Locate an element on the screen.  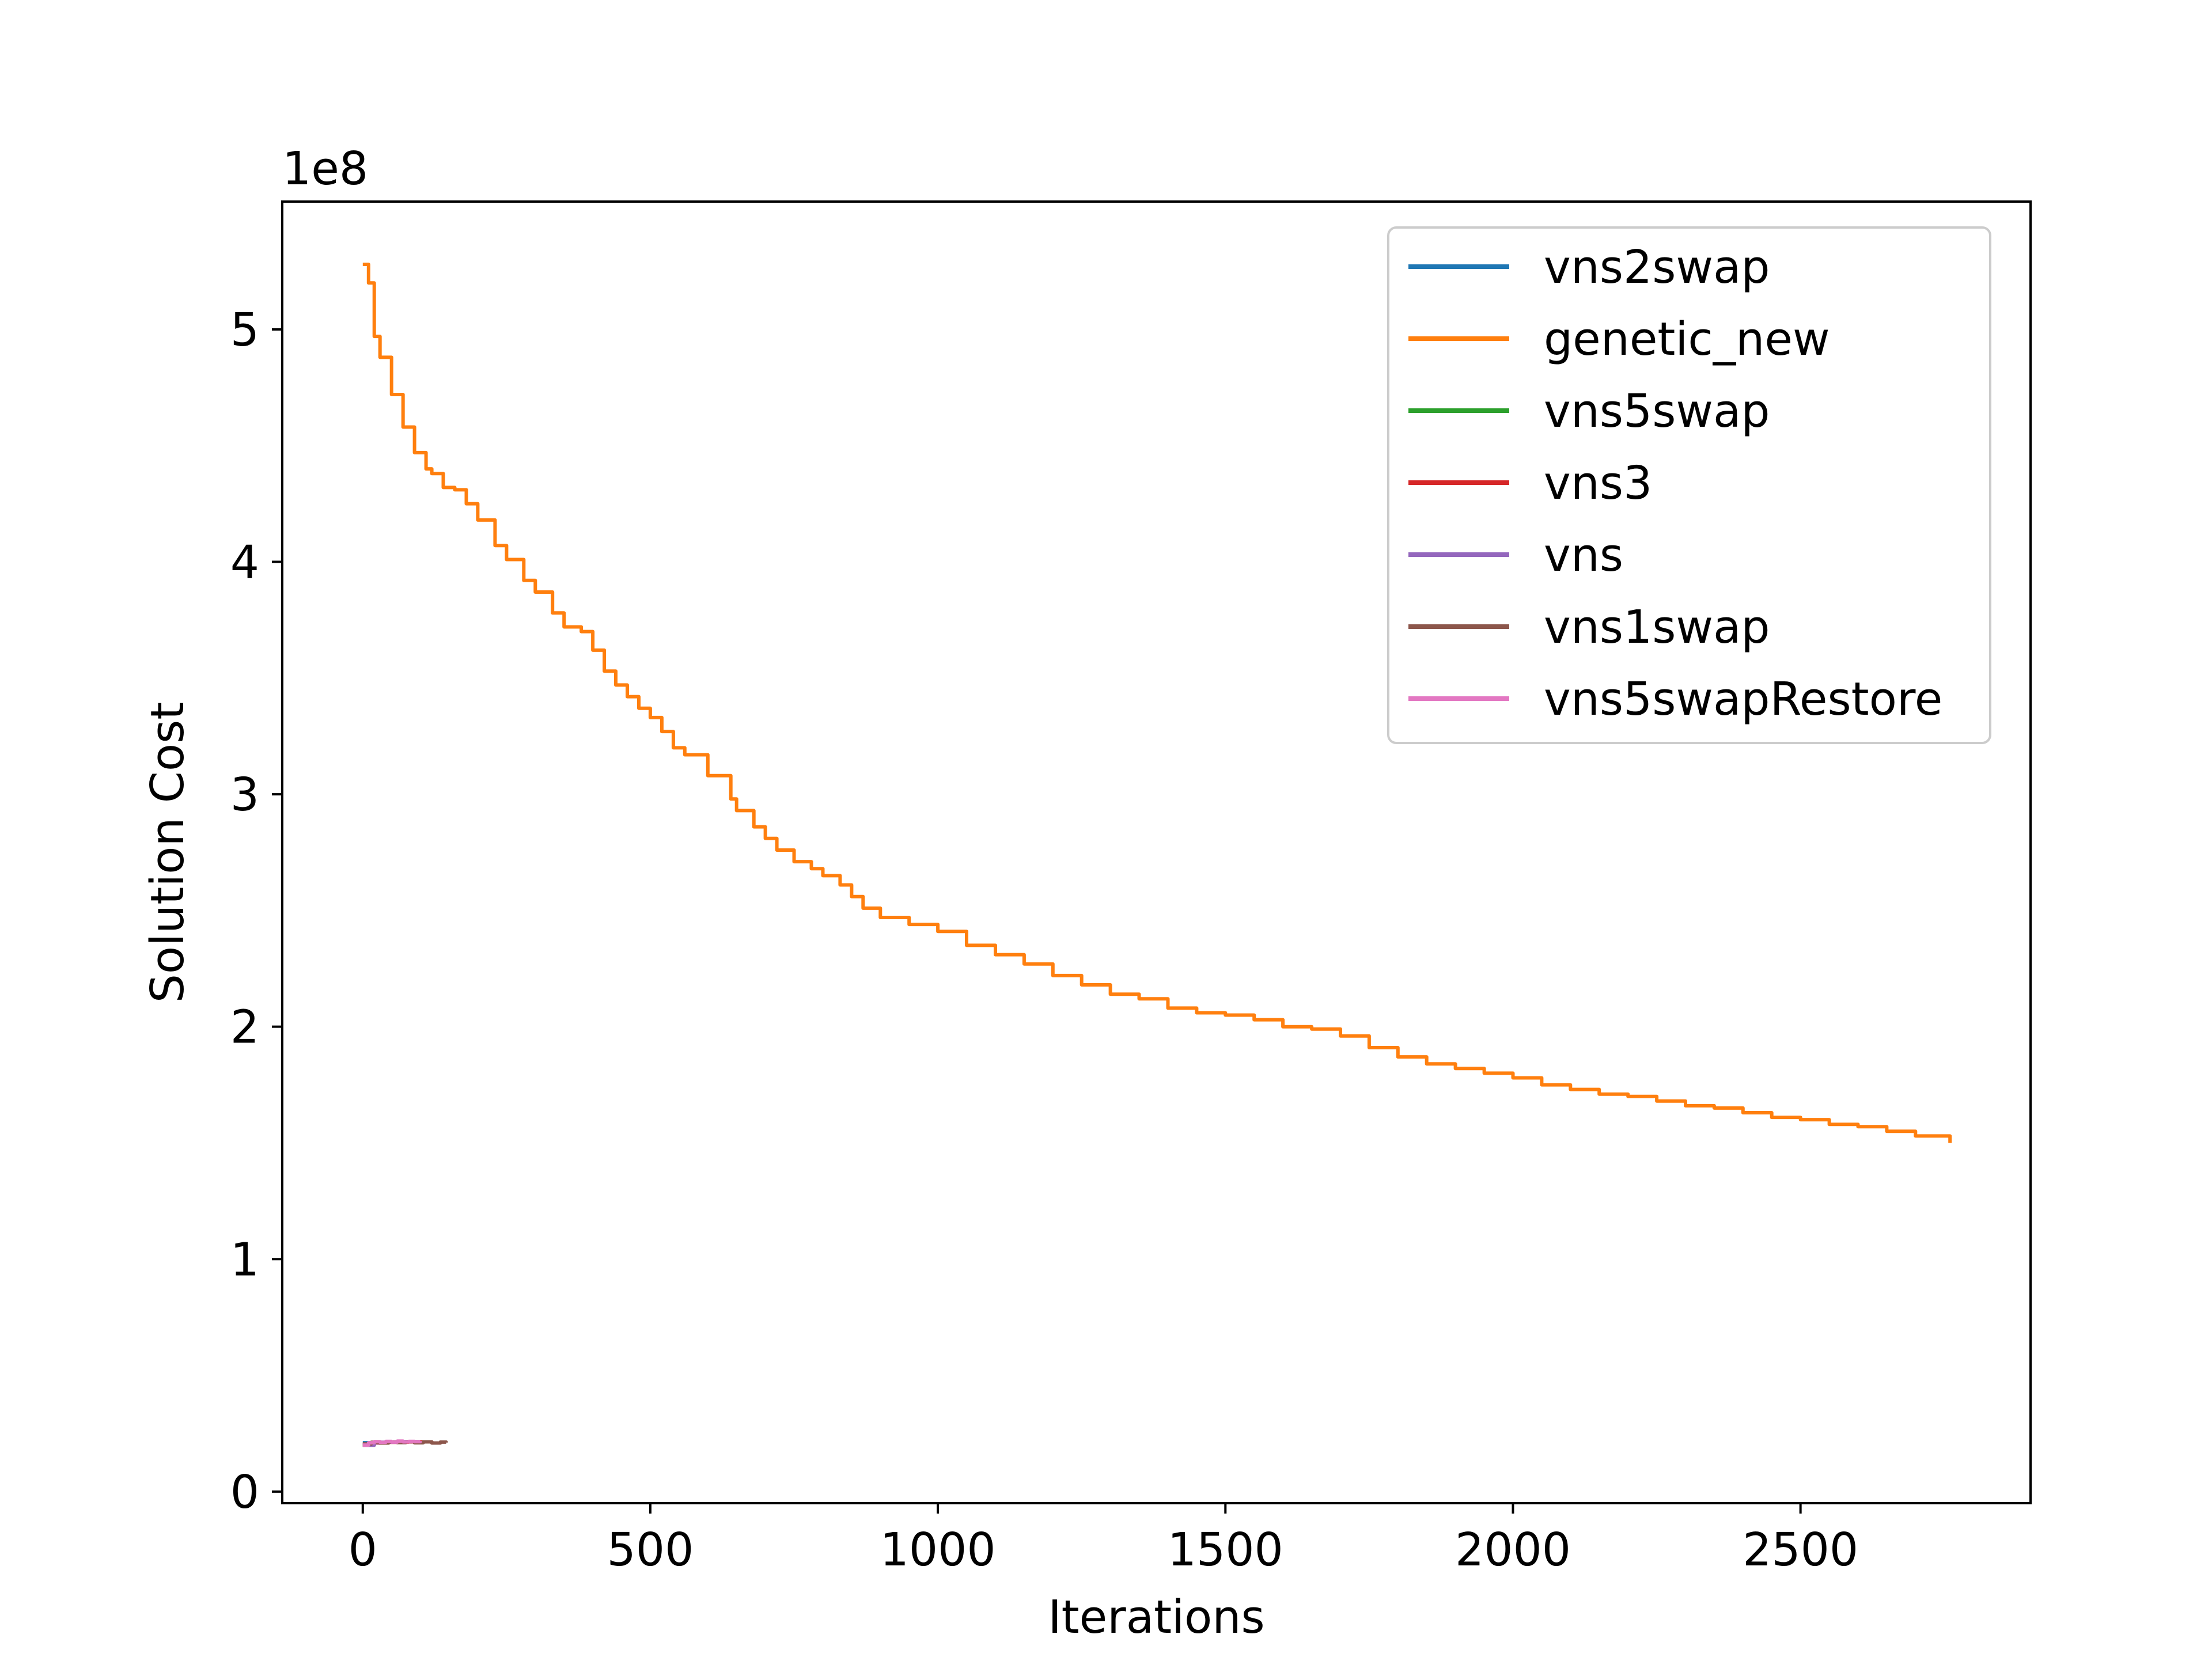
y-tick-label: 0 is located at coordinates (244, 1492).